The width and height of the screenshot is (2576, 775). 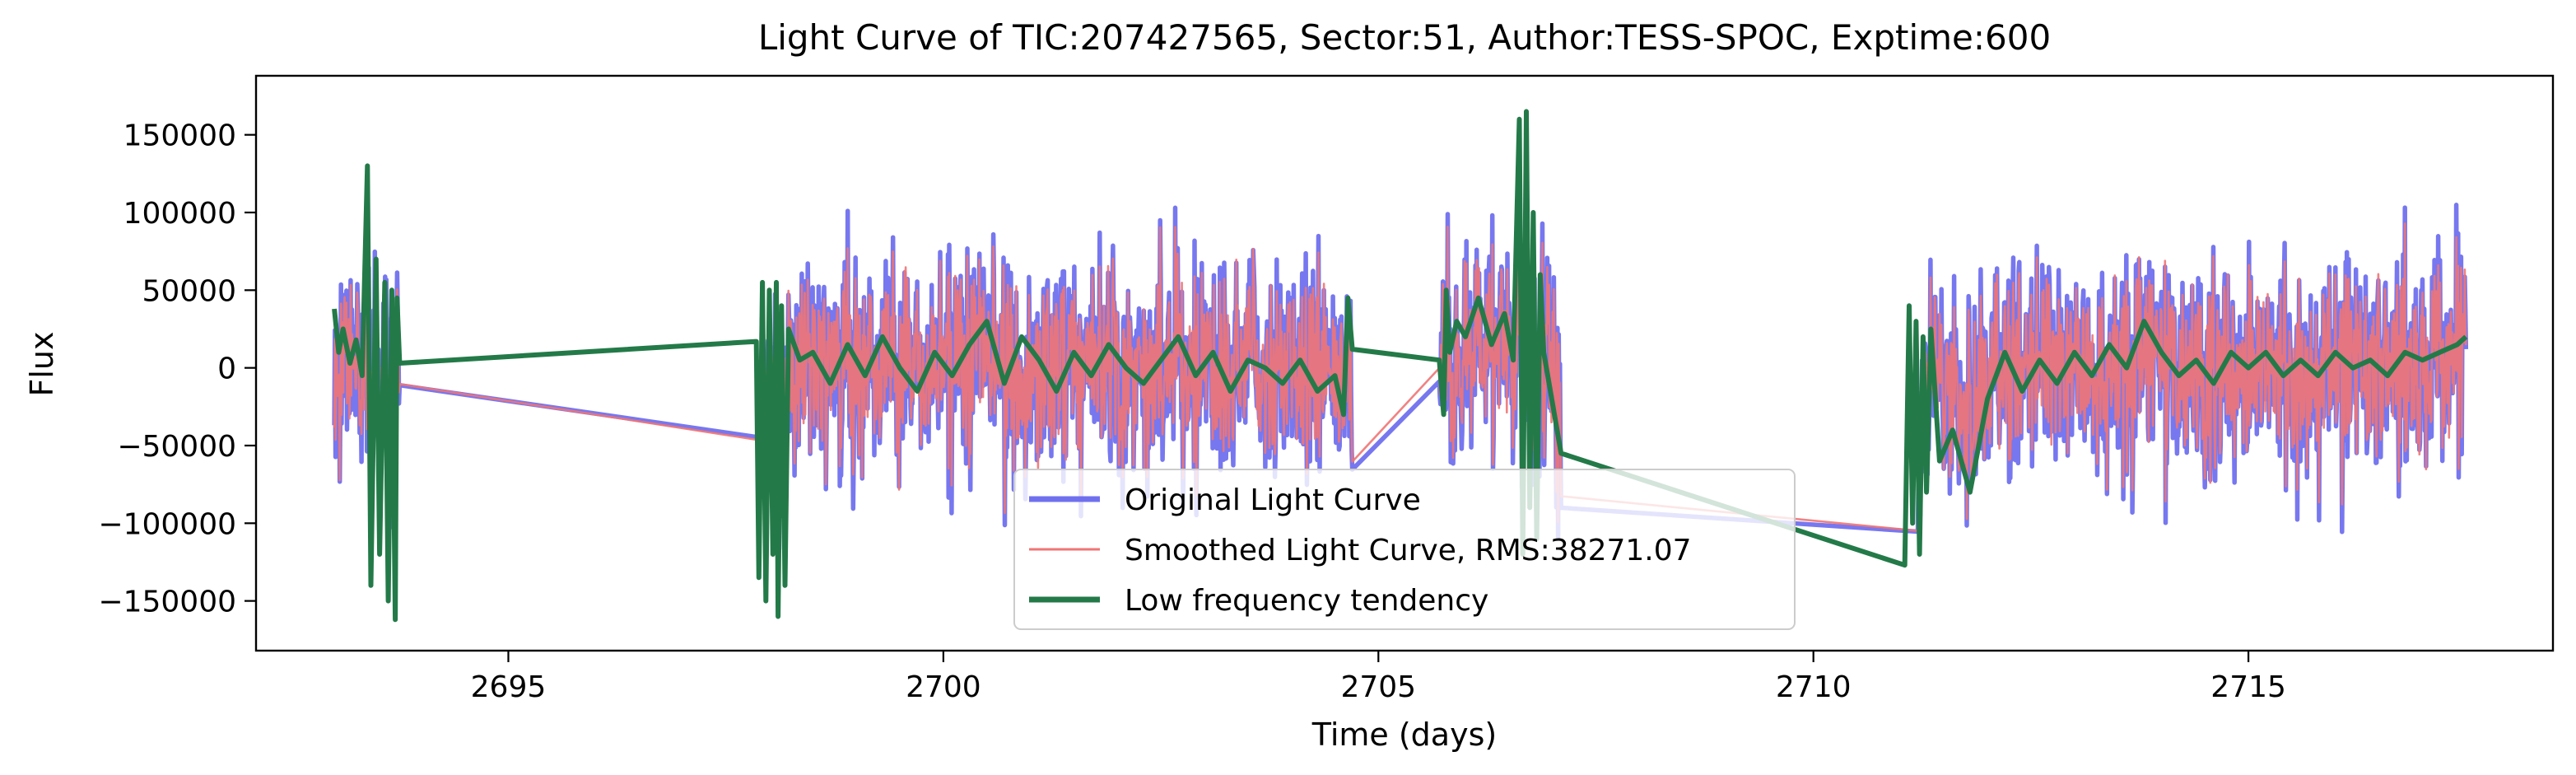 I want to click on y-tick-label: 100000, so click(x=179, y=214).